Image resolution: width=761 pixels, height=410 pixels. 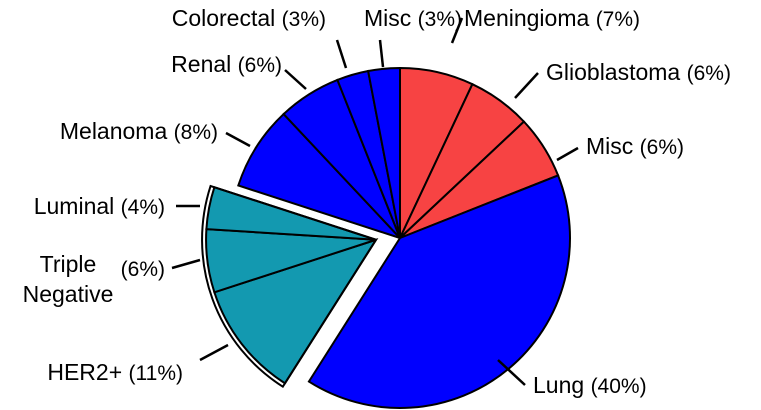 I want to click on slice-label-name: Renal, so click(x=204, y=64).